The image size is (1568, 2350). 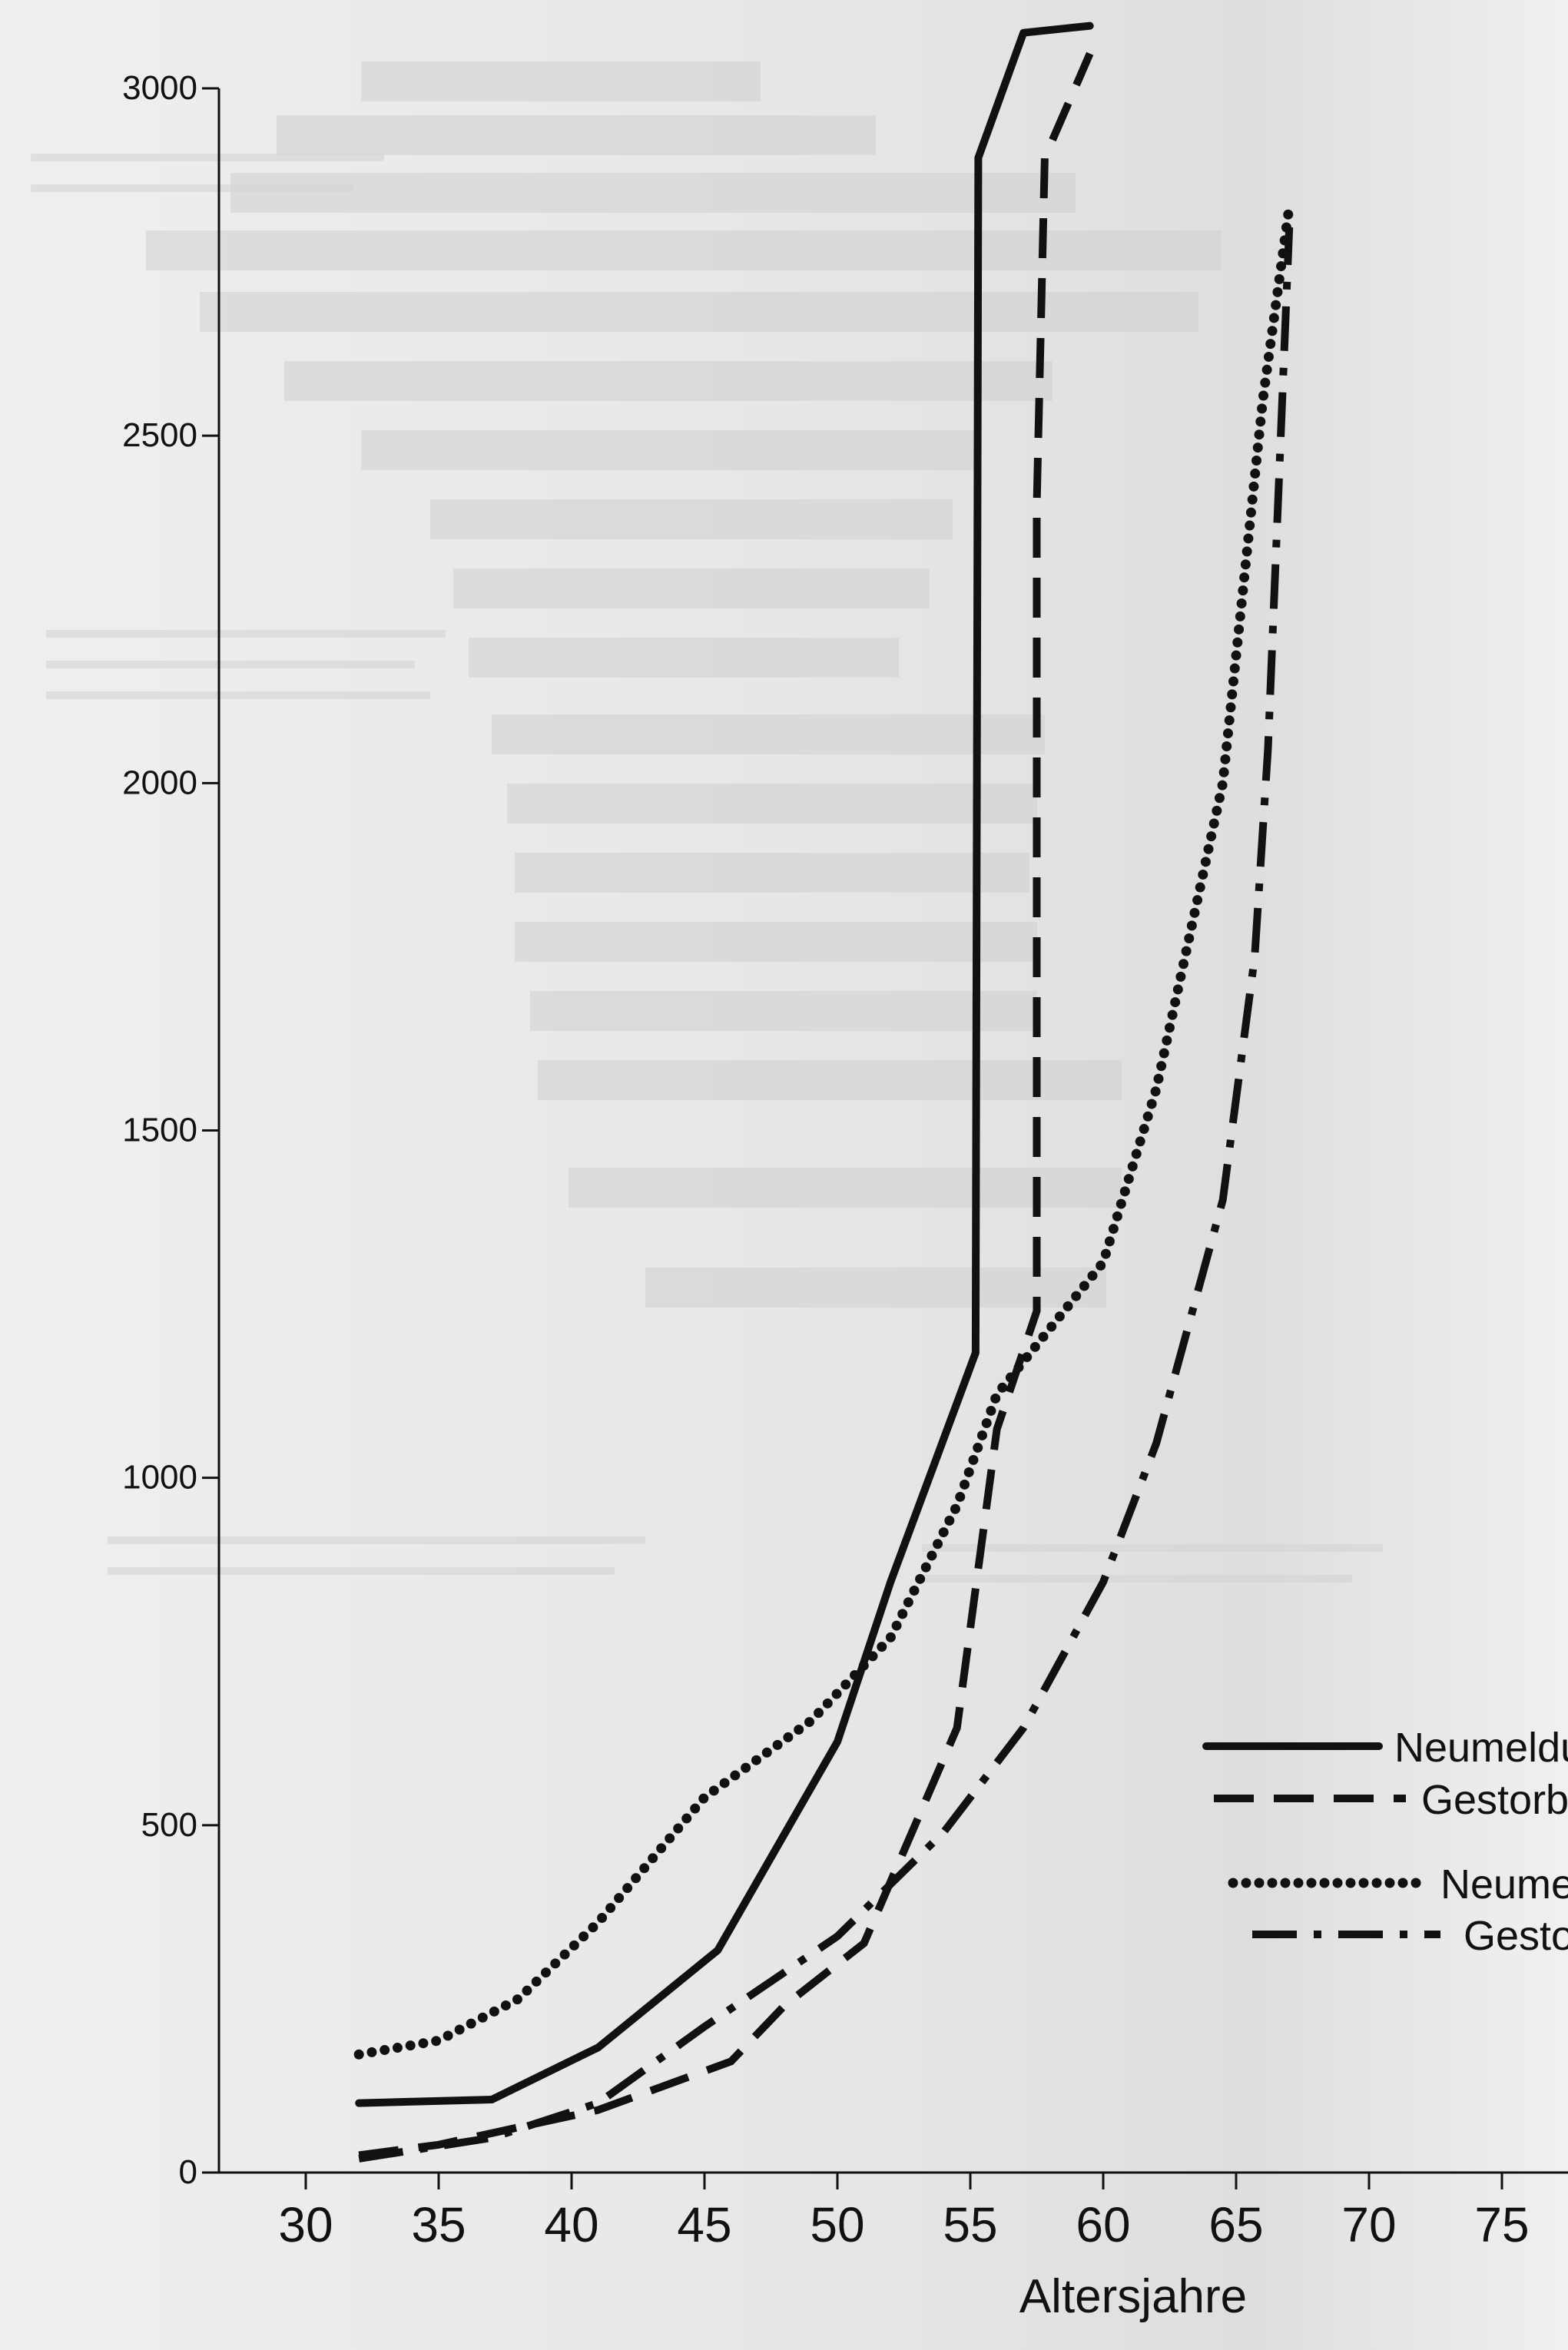 I want to click on y-tick-label: 2000, so click(x=159, y=782).